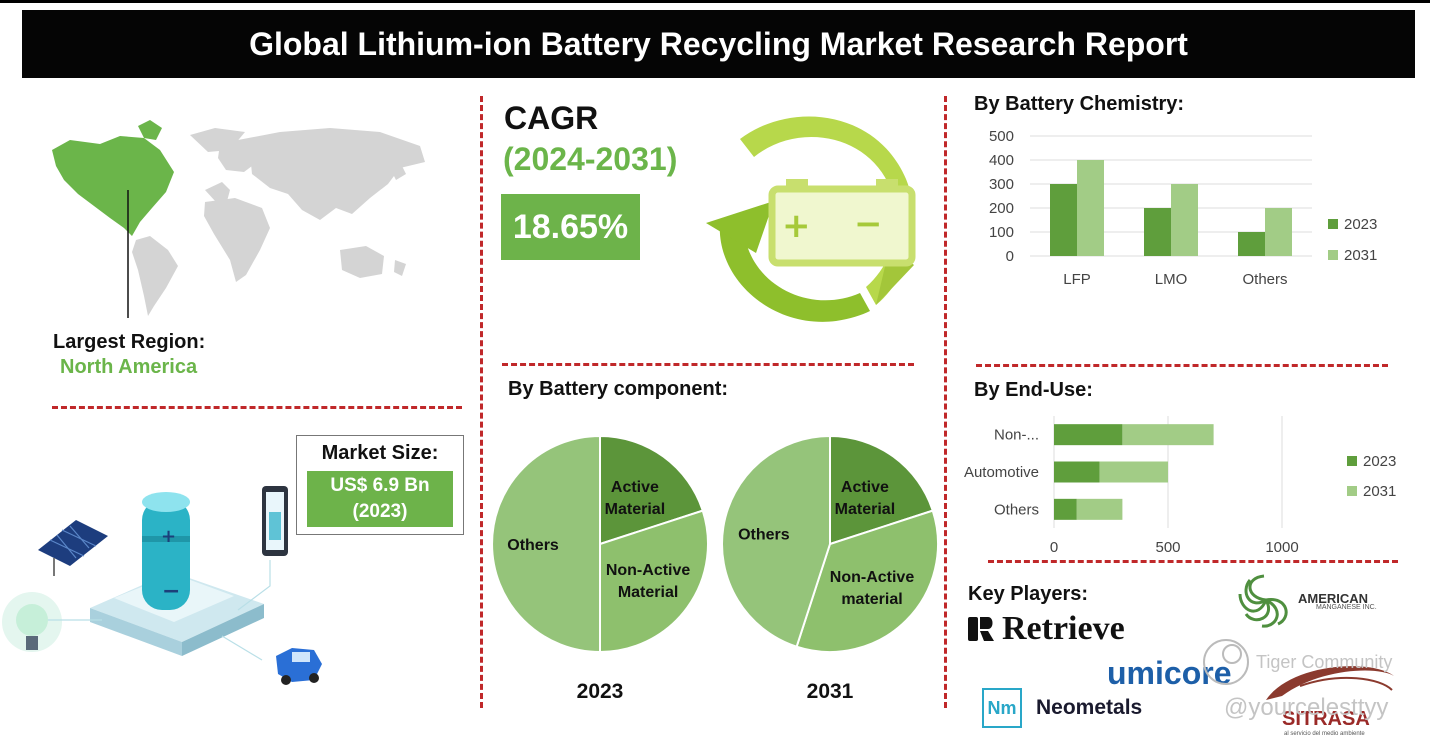 The image size is (1430, 740). I want to click on end-use-x-tick: 1000, so click(1281, 547).